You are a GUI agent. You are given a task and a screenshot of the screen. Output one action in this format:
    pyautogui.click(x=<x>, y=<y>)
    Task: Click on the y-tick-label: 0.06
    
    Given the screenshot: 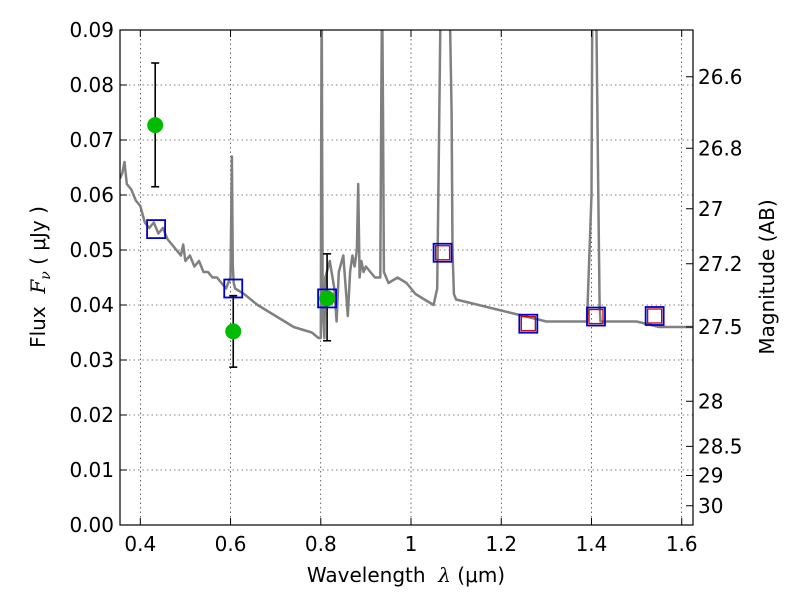 What is the action you would take?
    pyautogui.click(x=91, y=195)
    